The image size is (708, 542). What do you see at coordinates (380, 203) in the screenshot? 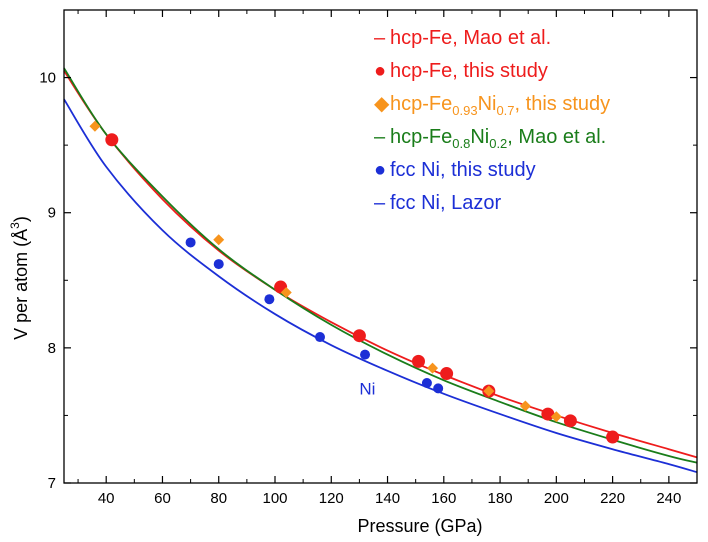
I see `legend-symbol-5: –` at bounding box center [380, 203].